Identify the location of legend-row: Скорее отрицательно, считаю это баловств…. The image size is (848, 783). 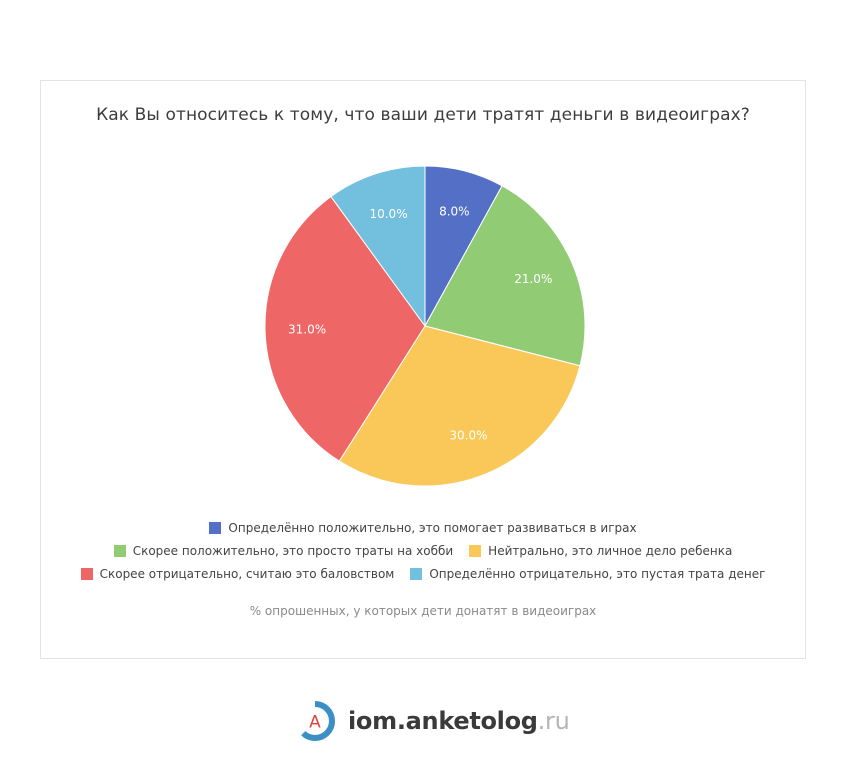
(423, 573).